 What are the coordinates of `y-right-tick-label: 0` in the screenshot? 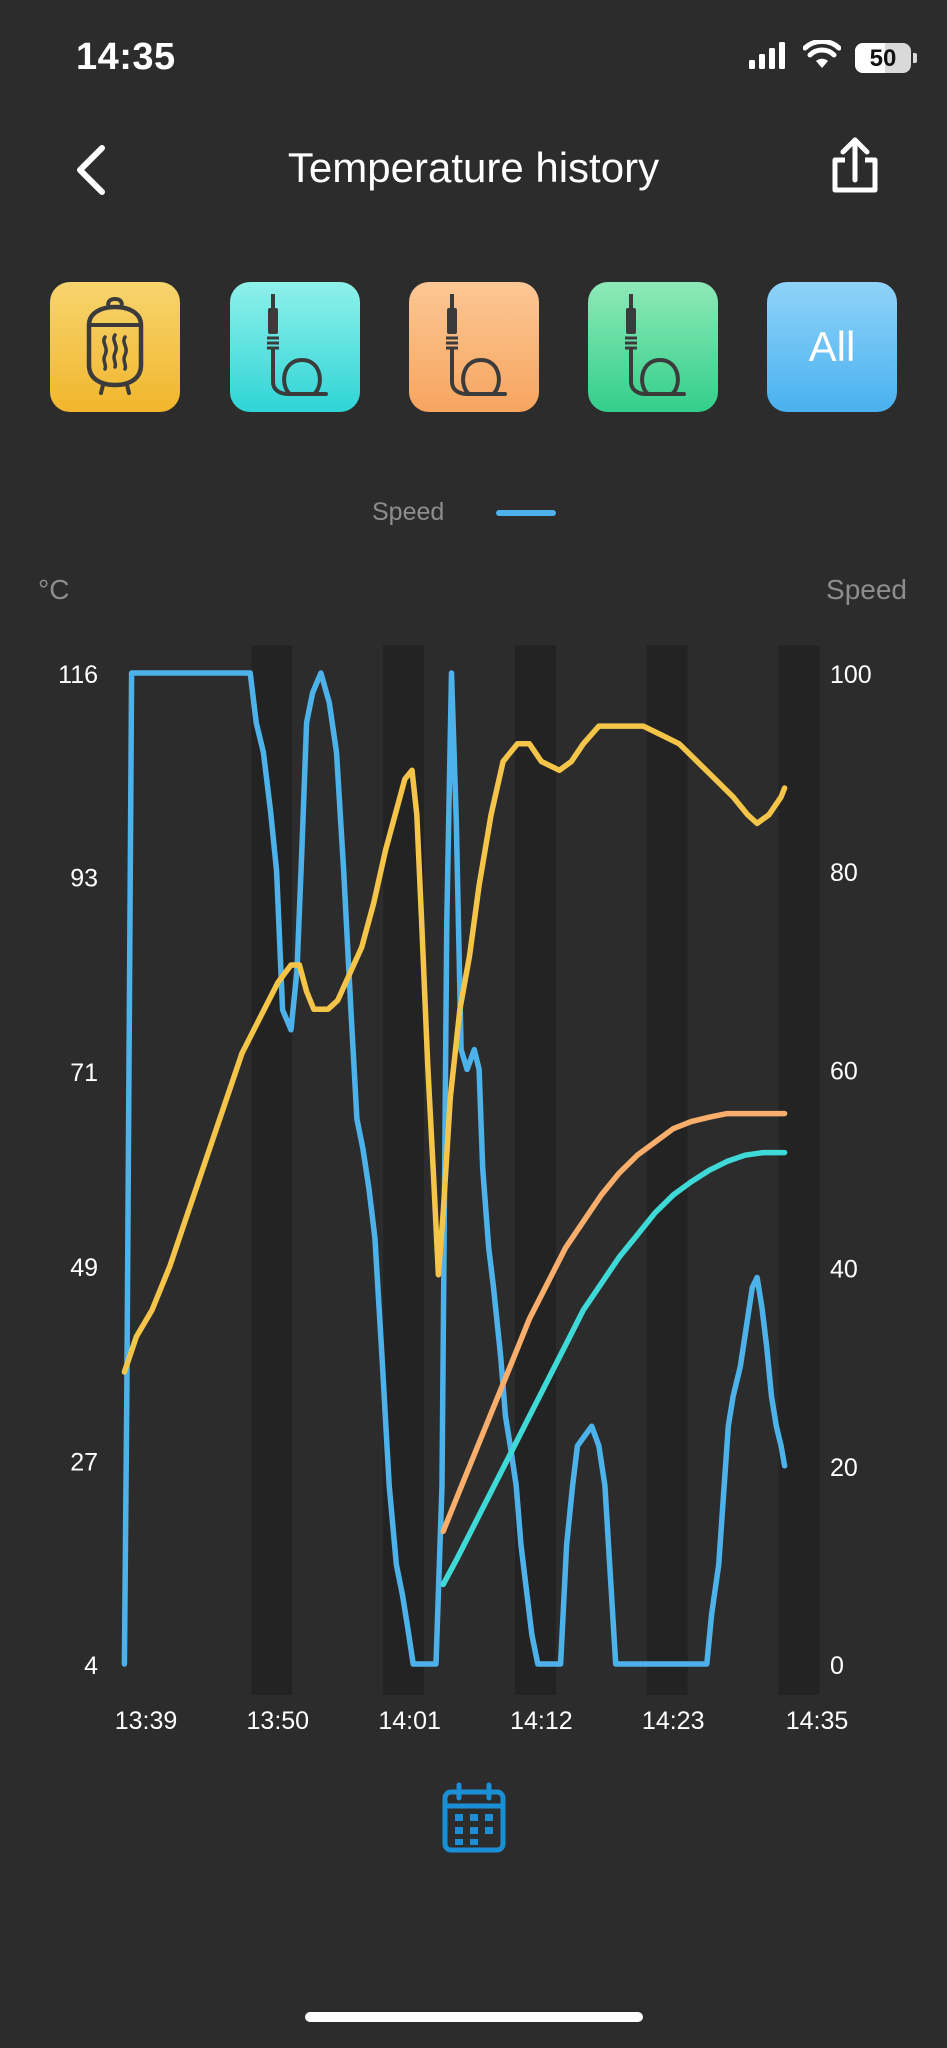 It's located at (837, 1666).